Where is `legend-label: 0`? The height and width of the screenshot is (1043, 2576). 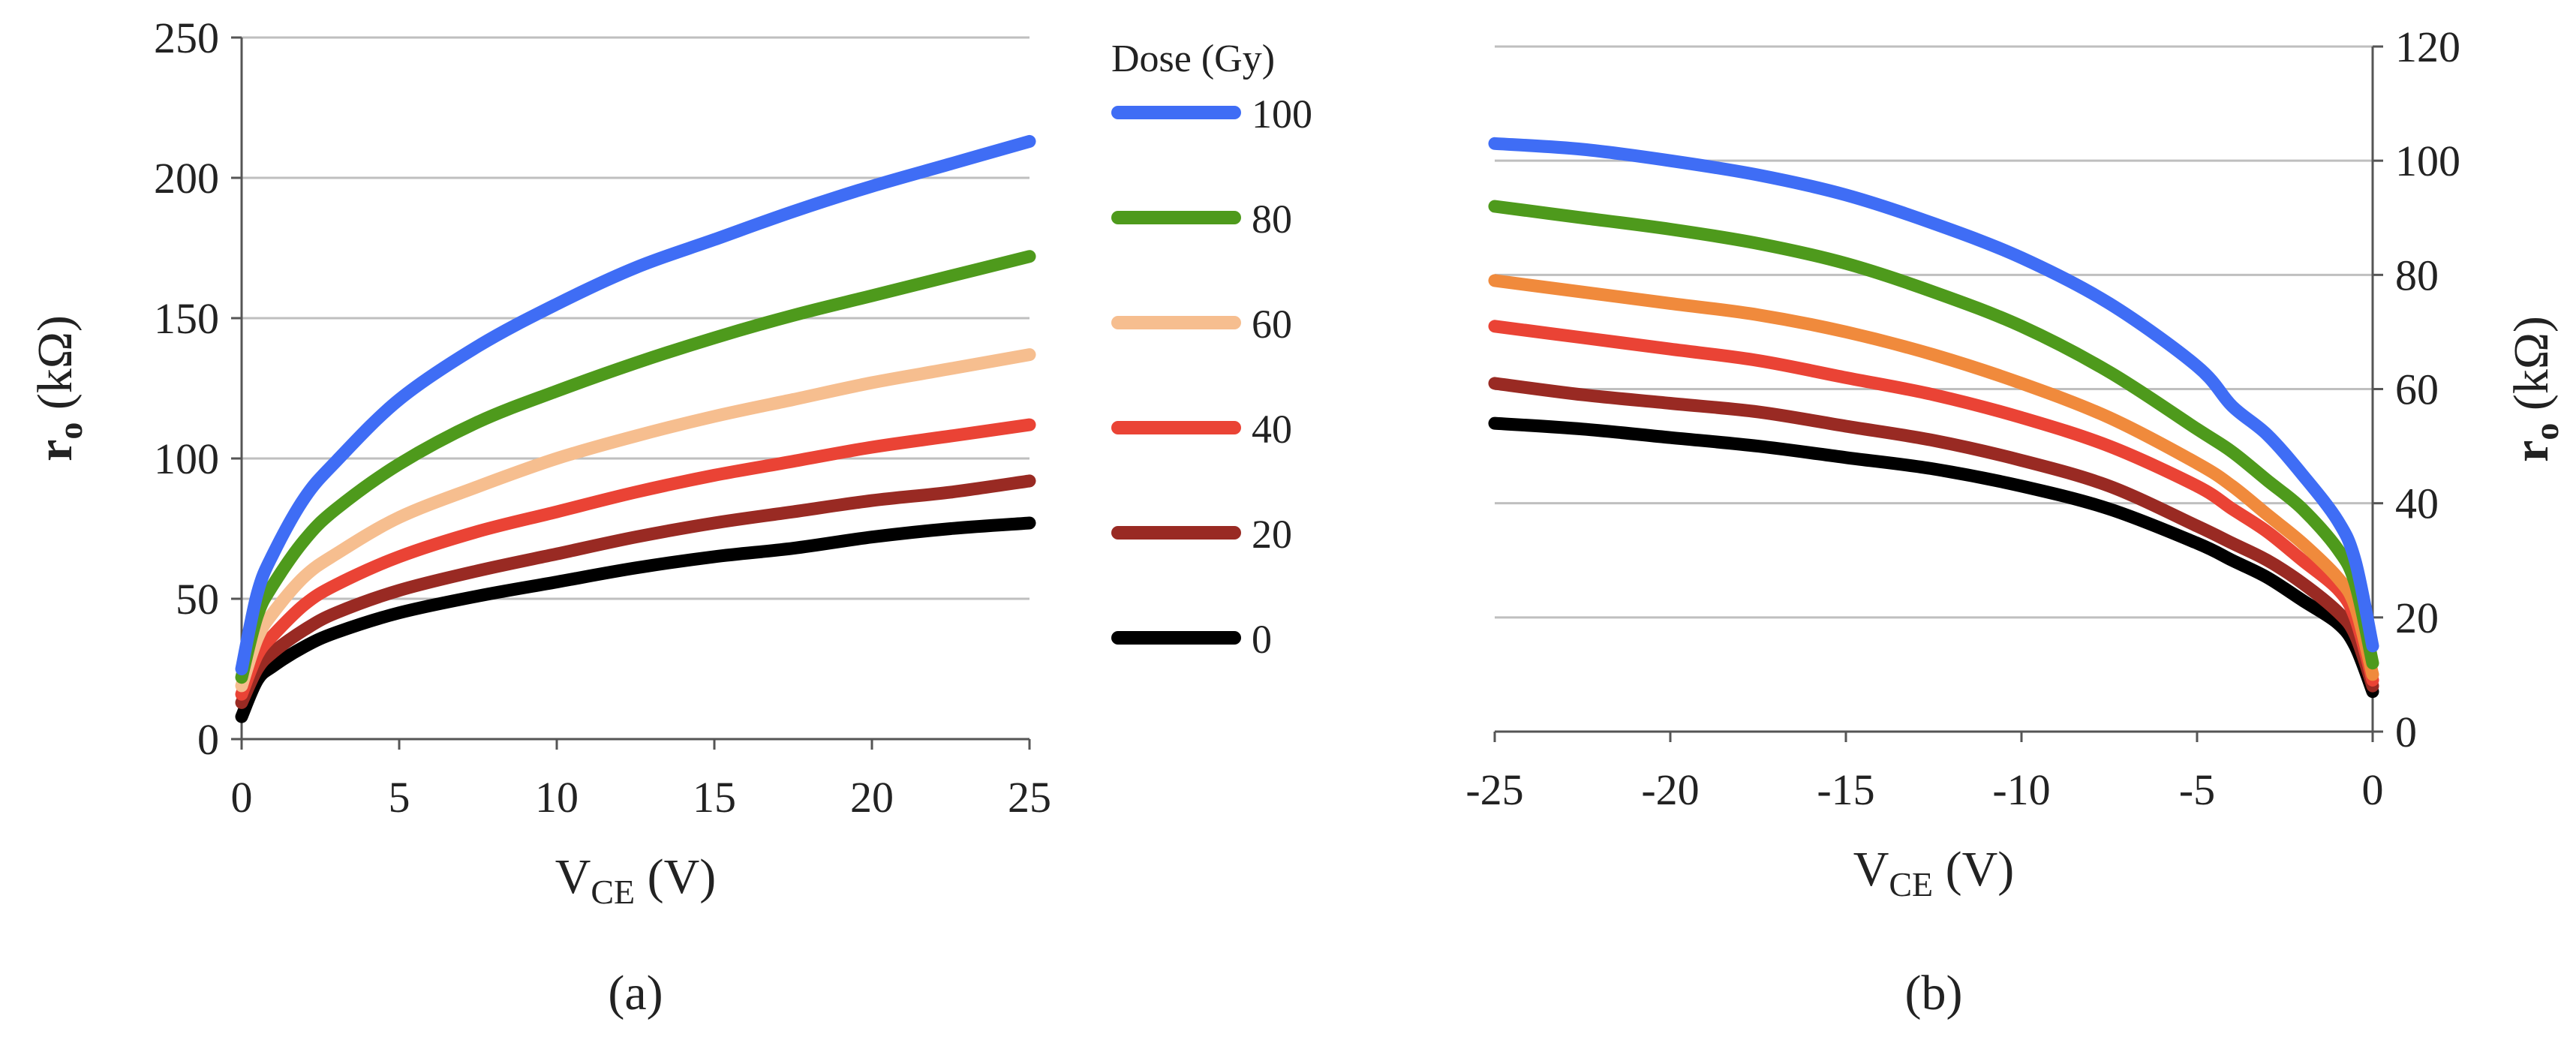 legend-label: 0 is located at coordinates (1262, 639).